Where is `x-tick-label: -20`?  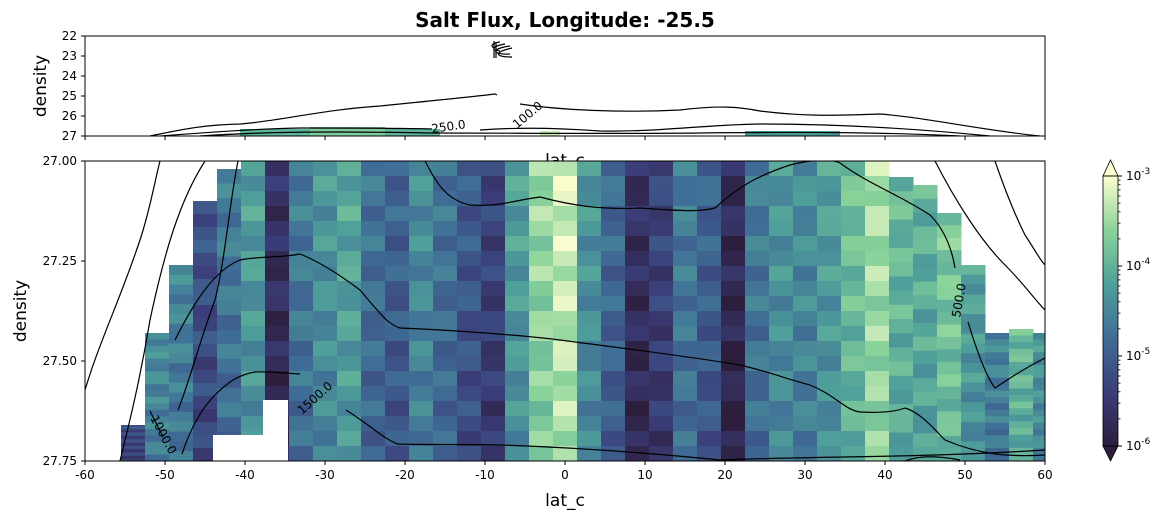
x-tick-label: -20 is located at coordinates (405, 475).